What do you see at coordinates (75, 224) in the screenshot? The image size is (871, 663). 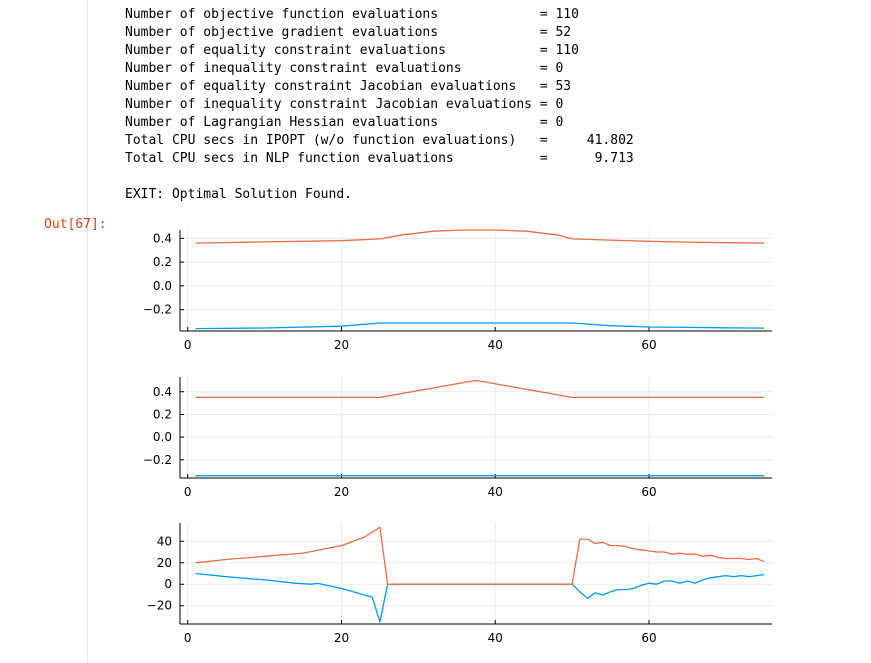 I see `out-prompt: Out[67]:` at bounding box center [75, 224].